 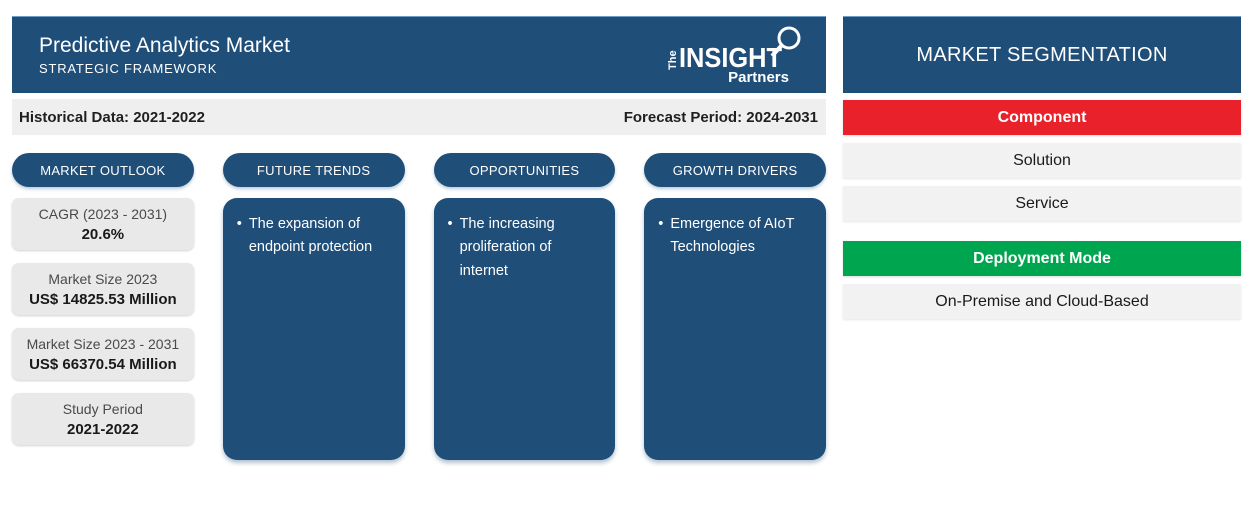 I want to click on growth-drivers-header: GROWTH DRIVERS, so click(x=735, y=170).